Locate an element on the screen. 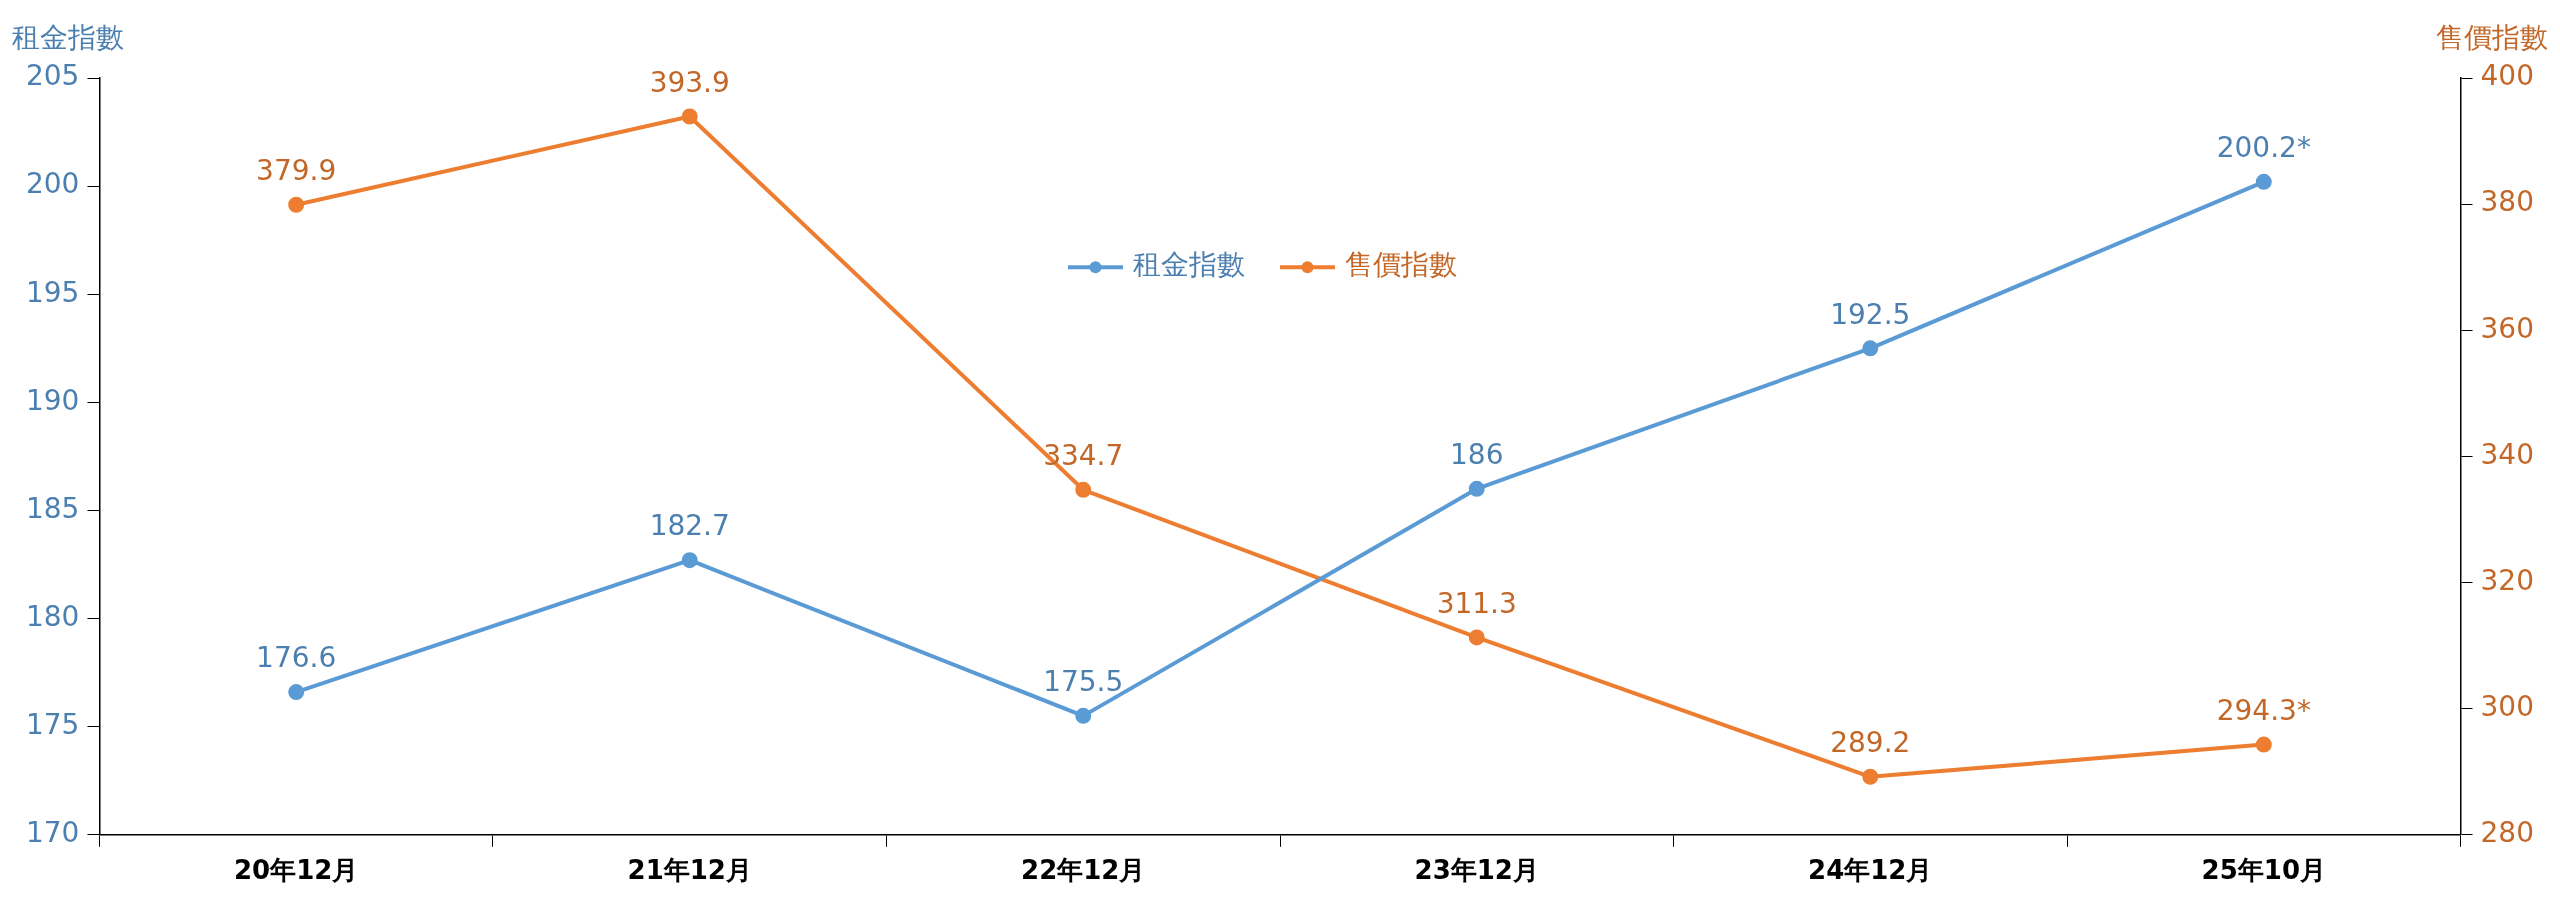 This screenshot has height=916, width=2560. data-label: 186 is located at coordinates (1477, 455).